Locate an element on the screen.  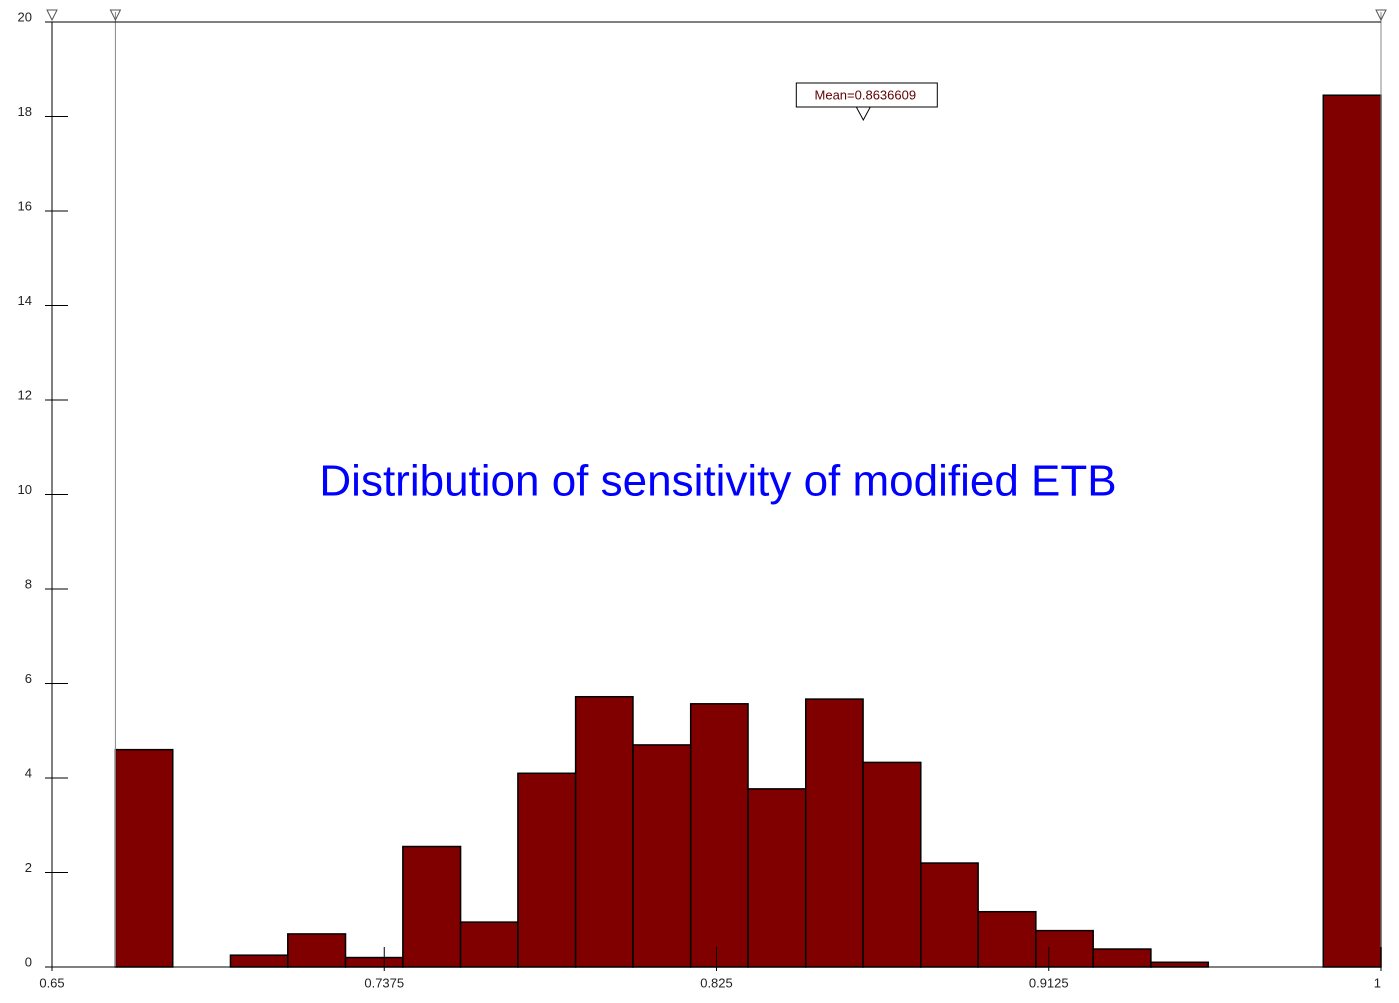
y-tick-label: 18 is located at coordinates (25, 111).